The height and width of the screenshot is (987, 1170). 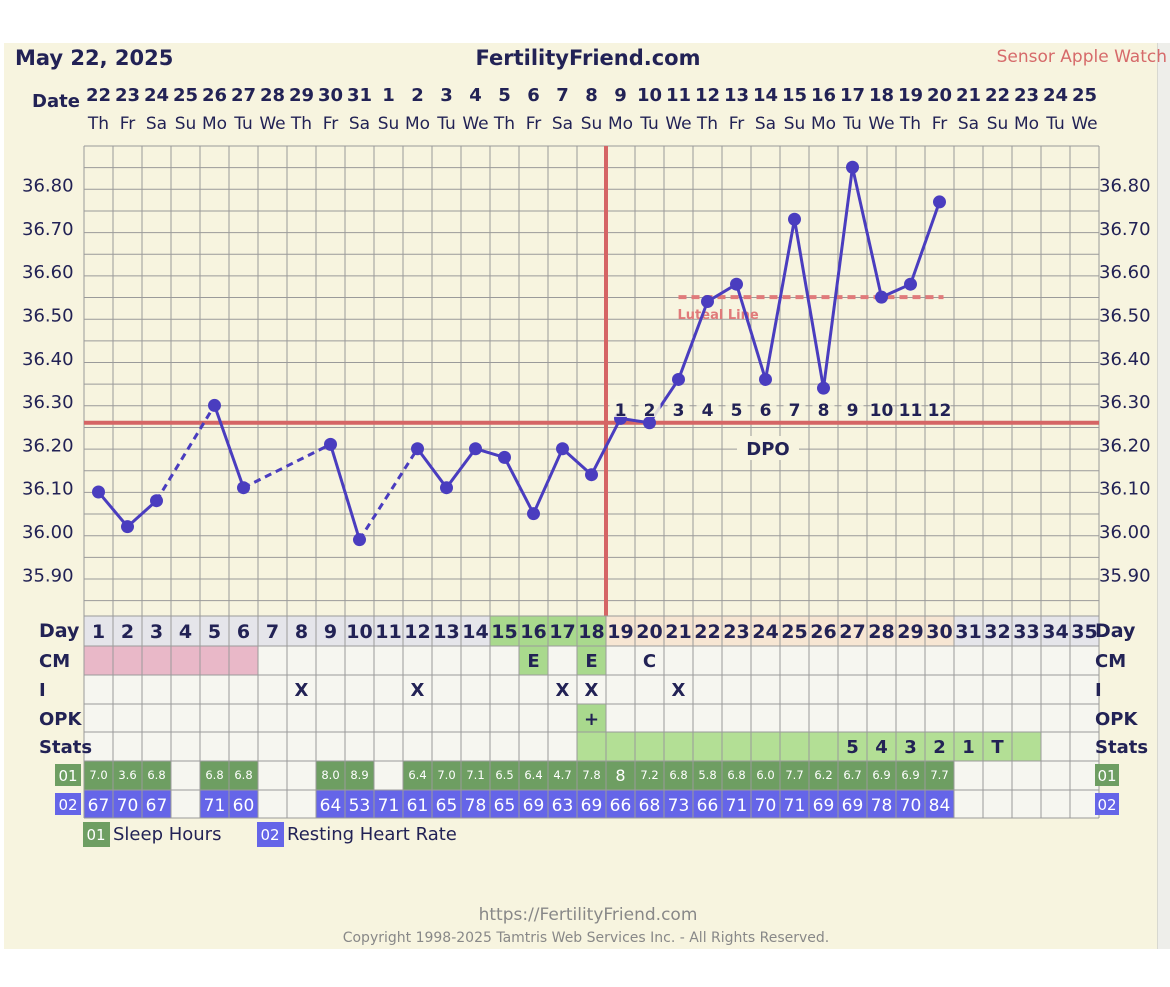 I want to click on cycle-day: 20, so click(x=649, y=632).